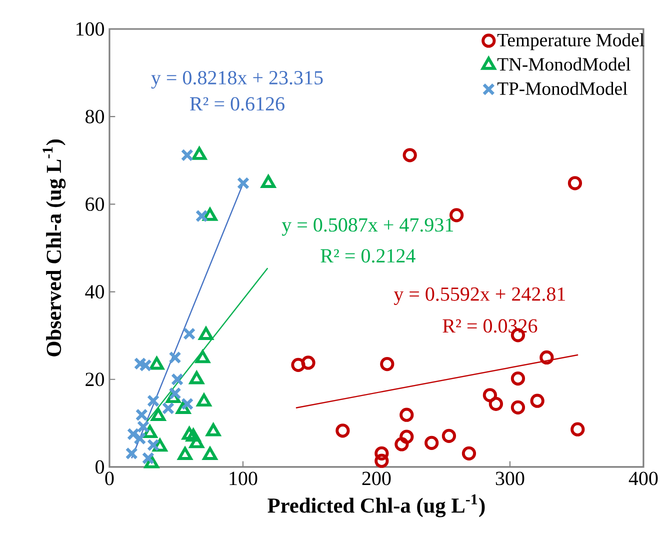  I want to click on annotation: y = 0.8218x + 23.315, so click(237, 79).